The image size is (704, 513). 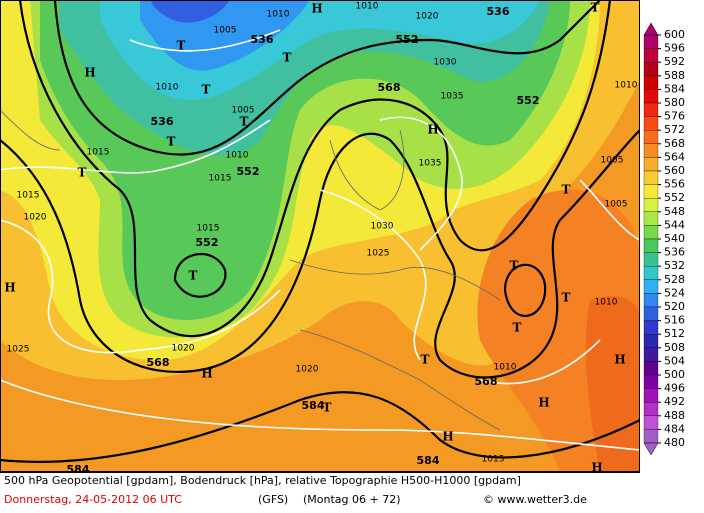 What do you see at coordinates (674, 143) in the screenshot?
I see `colorbar-label: 568` at bounding box center [674, 143].